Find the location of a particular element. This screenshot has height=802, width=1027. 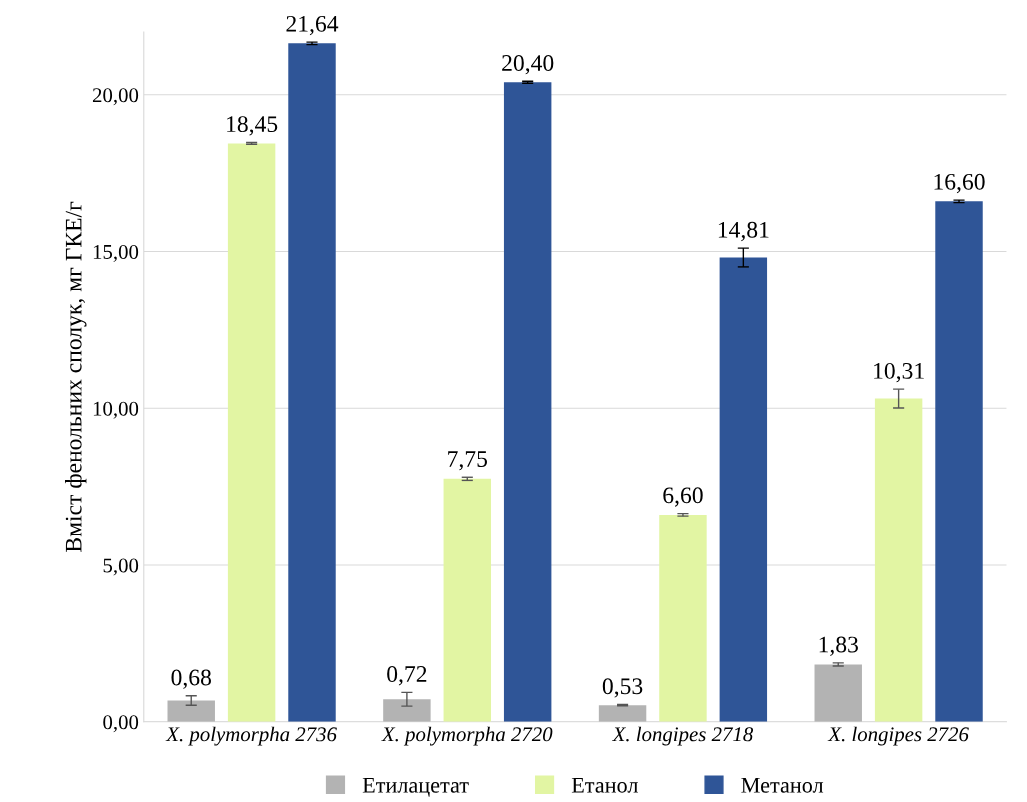

x-tick-label: X. longipes 2726 is located at coordinates (898, 736).